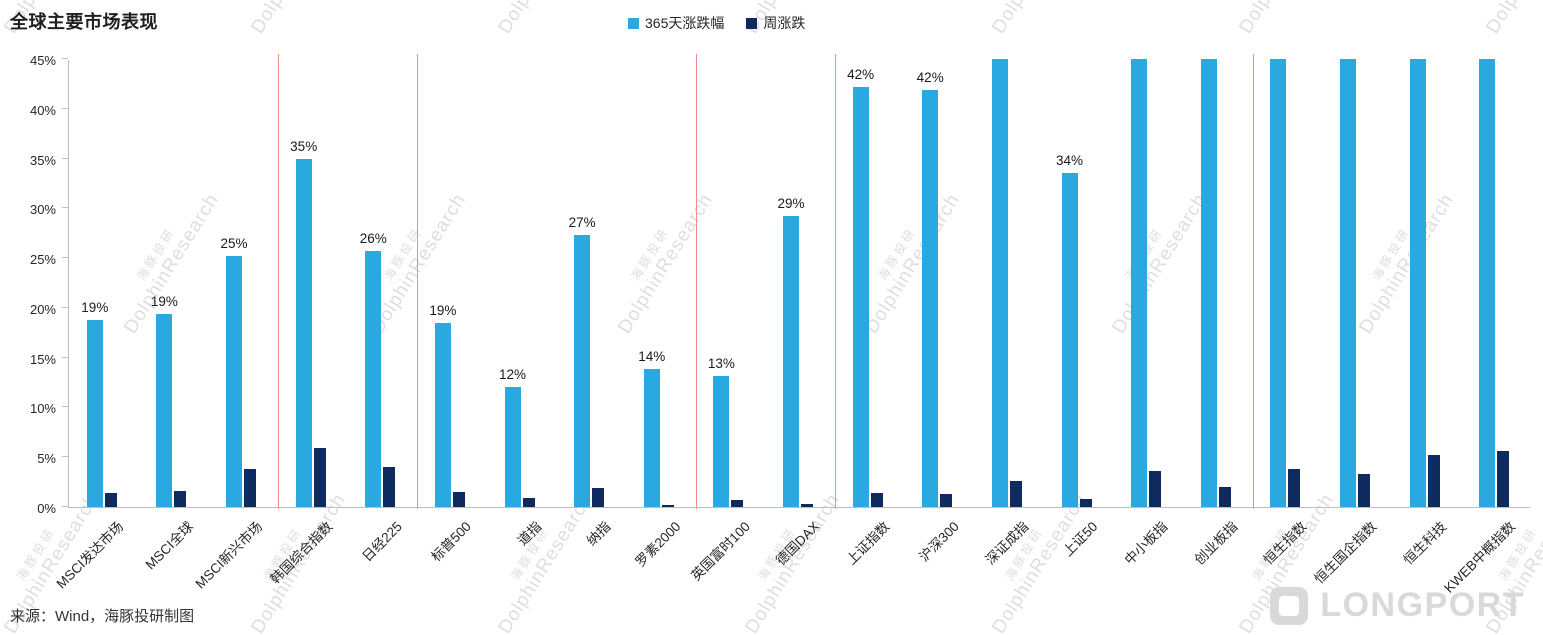 The height and width of the screenshot is (635, 1543). What do you see at coordinates (84, 22) in the screenshot?
I see `page-title: 全球主要市场表现` at bounding box center [84, 22].